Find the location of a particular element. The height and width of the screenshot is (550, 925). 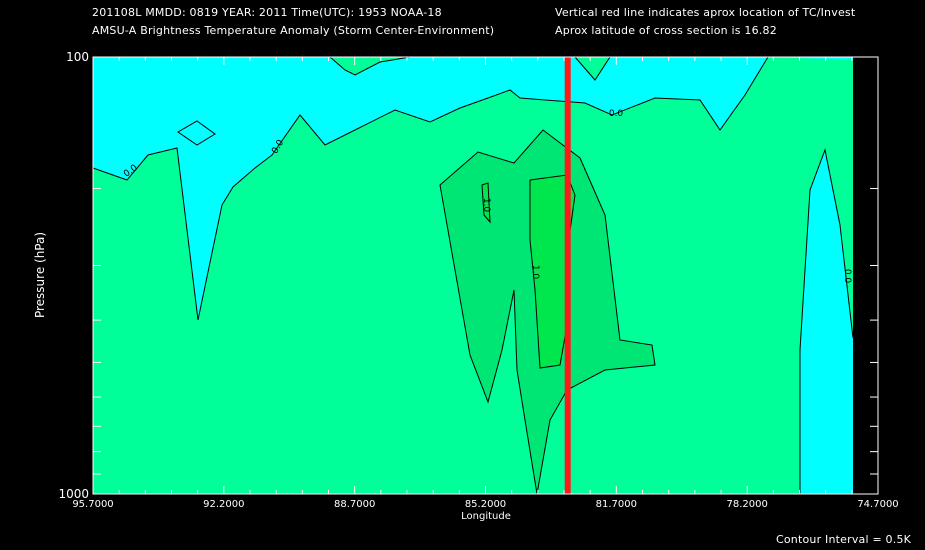

positive-region-top-right is located at coordinates (592, 68).